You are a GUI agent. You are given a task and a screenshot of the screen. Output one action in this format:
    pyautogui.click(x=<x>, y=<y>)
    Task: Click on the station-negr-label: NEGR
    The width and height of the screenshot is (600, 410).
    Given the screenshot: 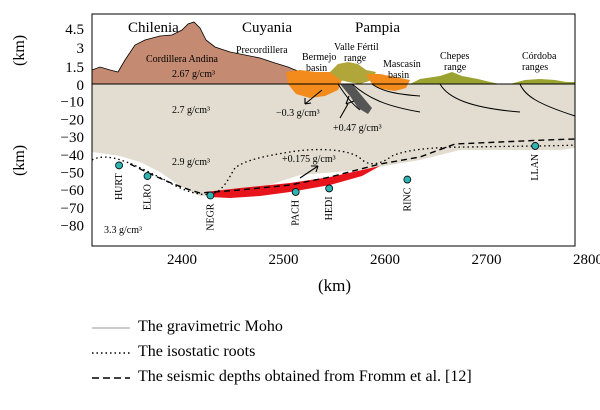 What is the action you would take?
    pyautogui.click(x=210, y=217)
    